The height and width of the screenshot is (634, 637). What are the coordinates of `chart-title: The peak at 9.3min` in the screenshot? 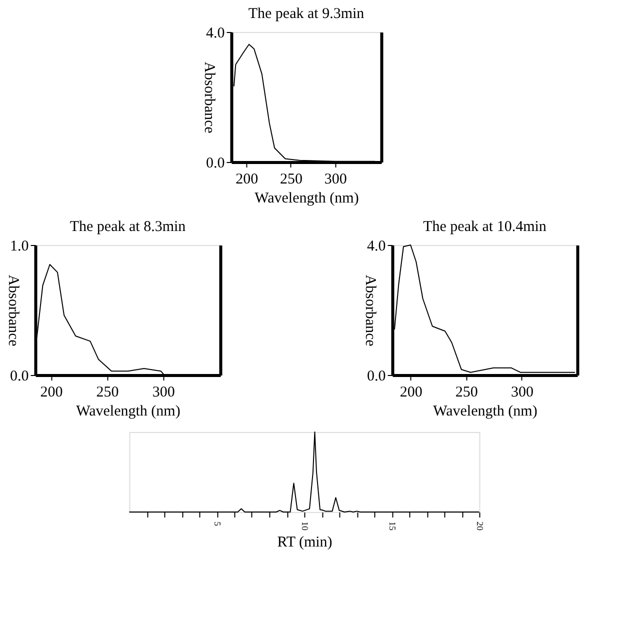 It's located at (306, 14).